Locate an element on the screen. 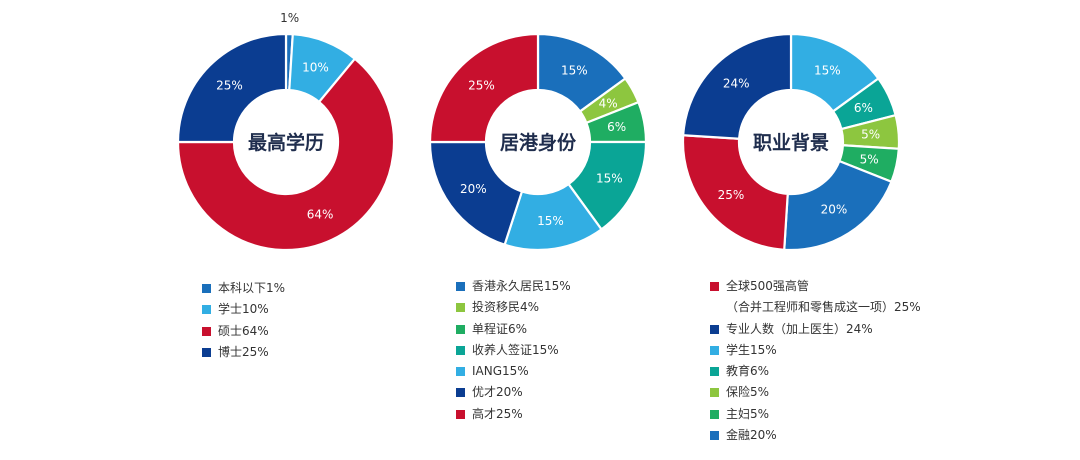  legend-label: 高才25% is located at coordinates (497, 413).